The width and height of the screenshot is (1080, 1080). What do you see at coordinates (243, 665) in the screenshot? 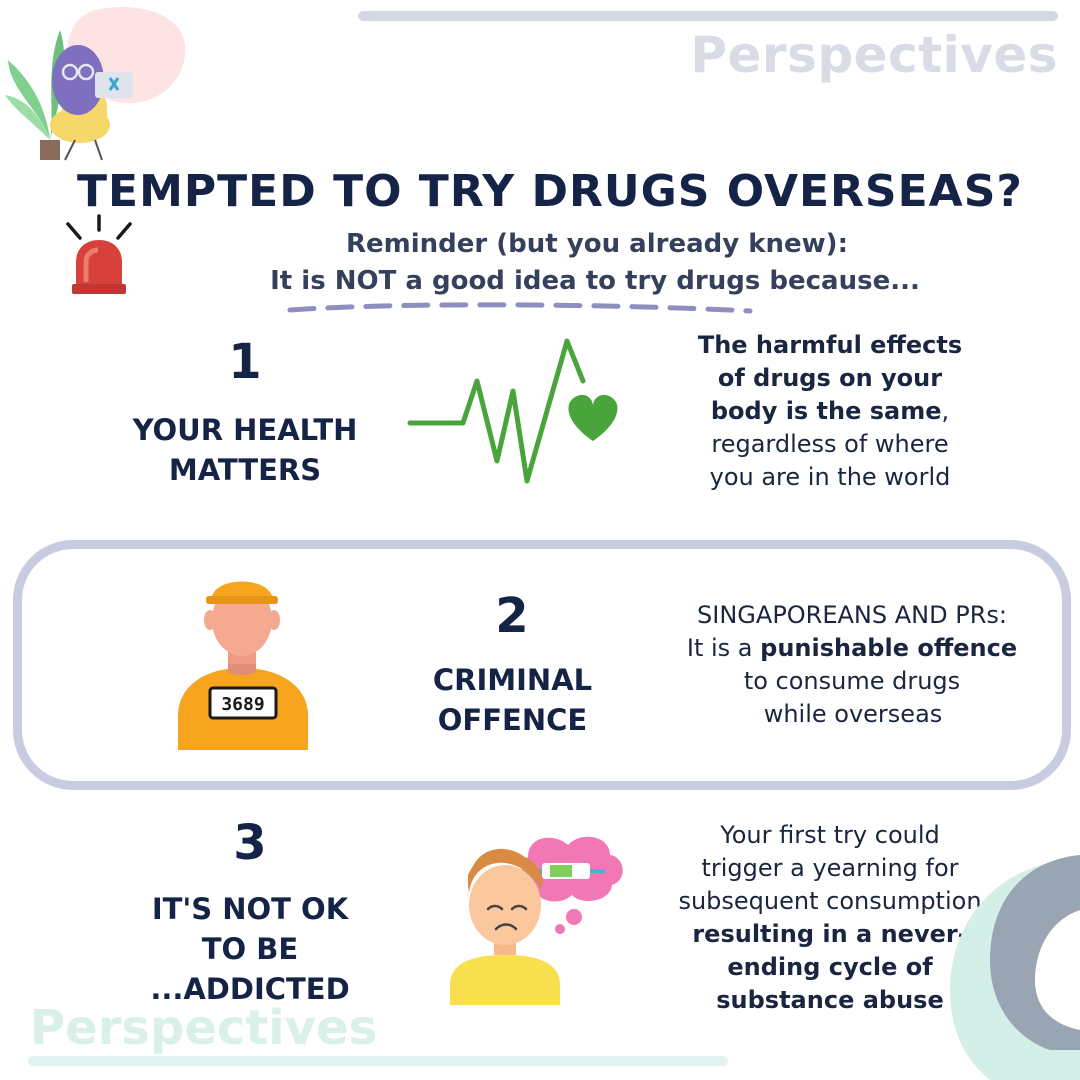
I see `prisoner-icon: 3689` at bounding box center [243, 665].